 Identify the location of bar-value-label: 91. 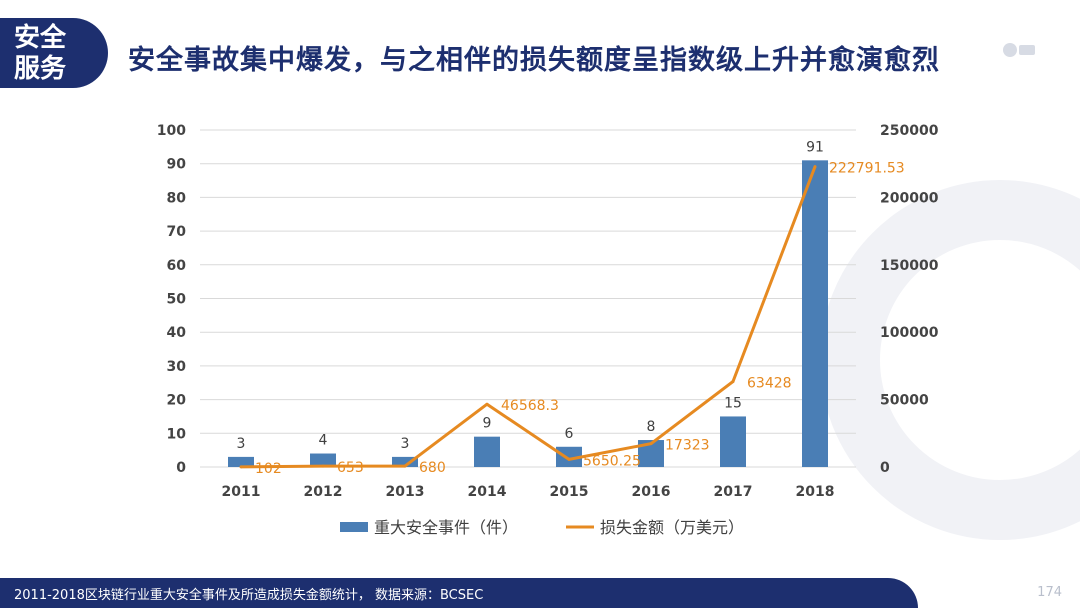
(815, 147).